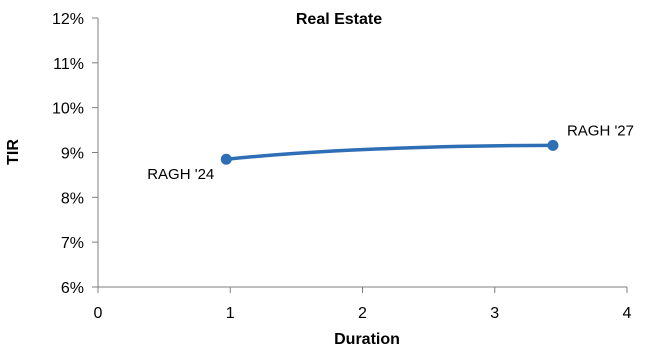  What do you see at coordinates (367, 339) in the screenshot?
I see `x-axis-title: Duration` at bounding box center [367, 339].